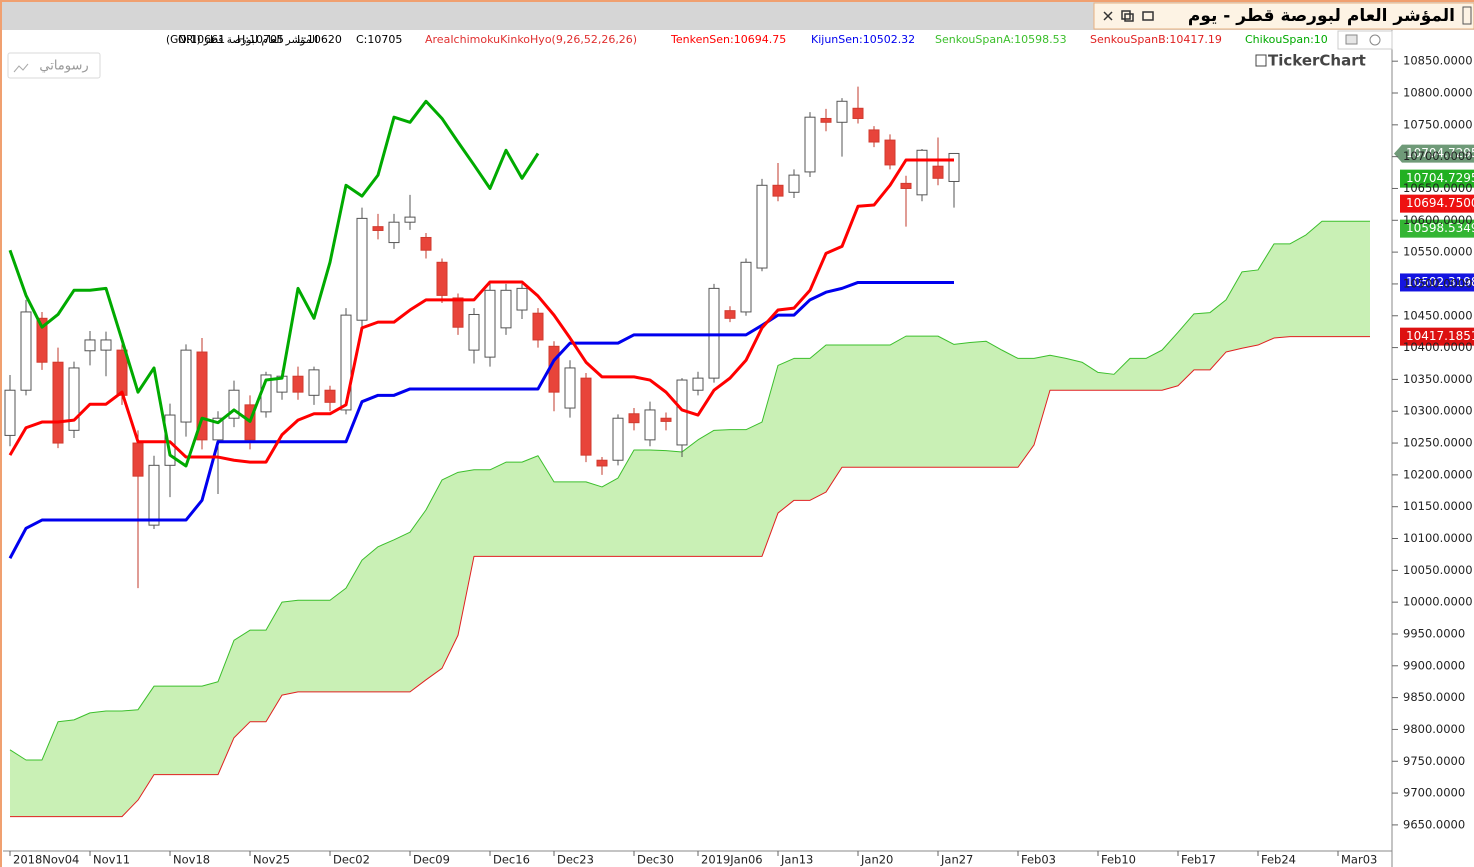 The width and height of the screenshot is (1474, 867). I want to click on logo-icon, so click(1261, 60).